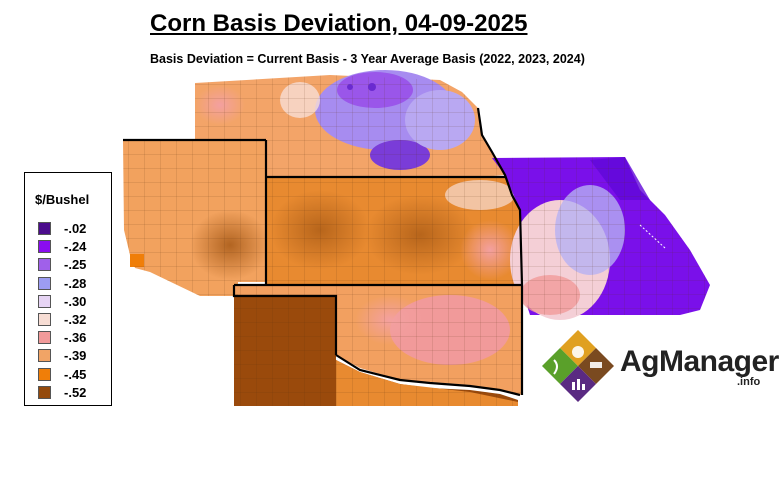 The height and width of the screenshot is (481, 779). What do you see at coordinates (699, 361) in the screenshot?
I see `logo-brand-text: AgManager` at bounding box center [699, 361].